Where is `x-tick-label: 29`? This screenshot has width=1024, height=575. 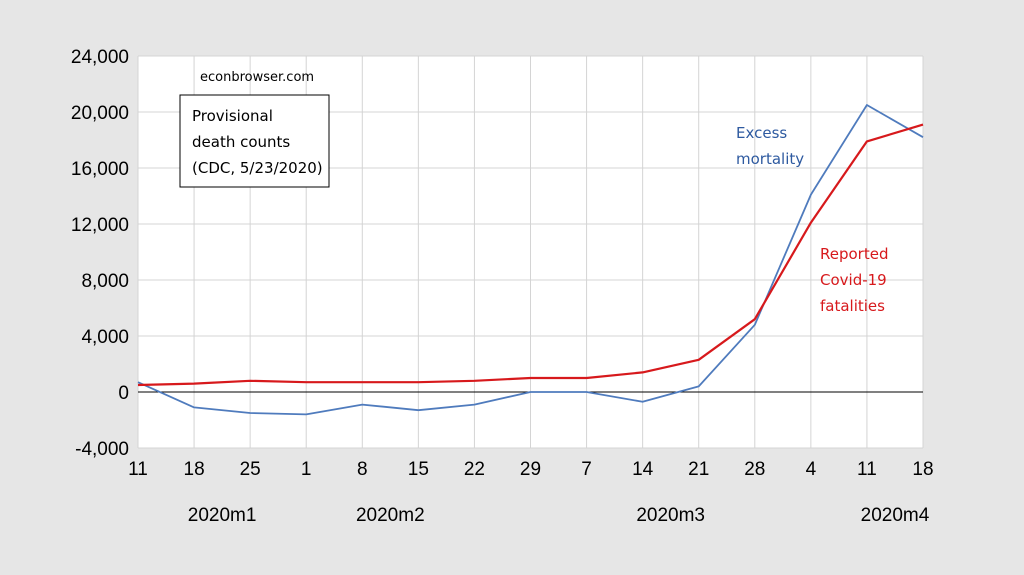
x-tick-label: 29 is located at coordinates (530, 469).